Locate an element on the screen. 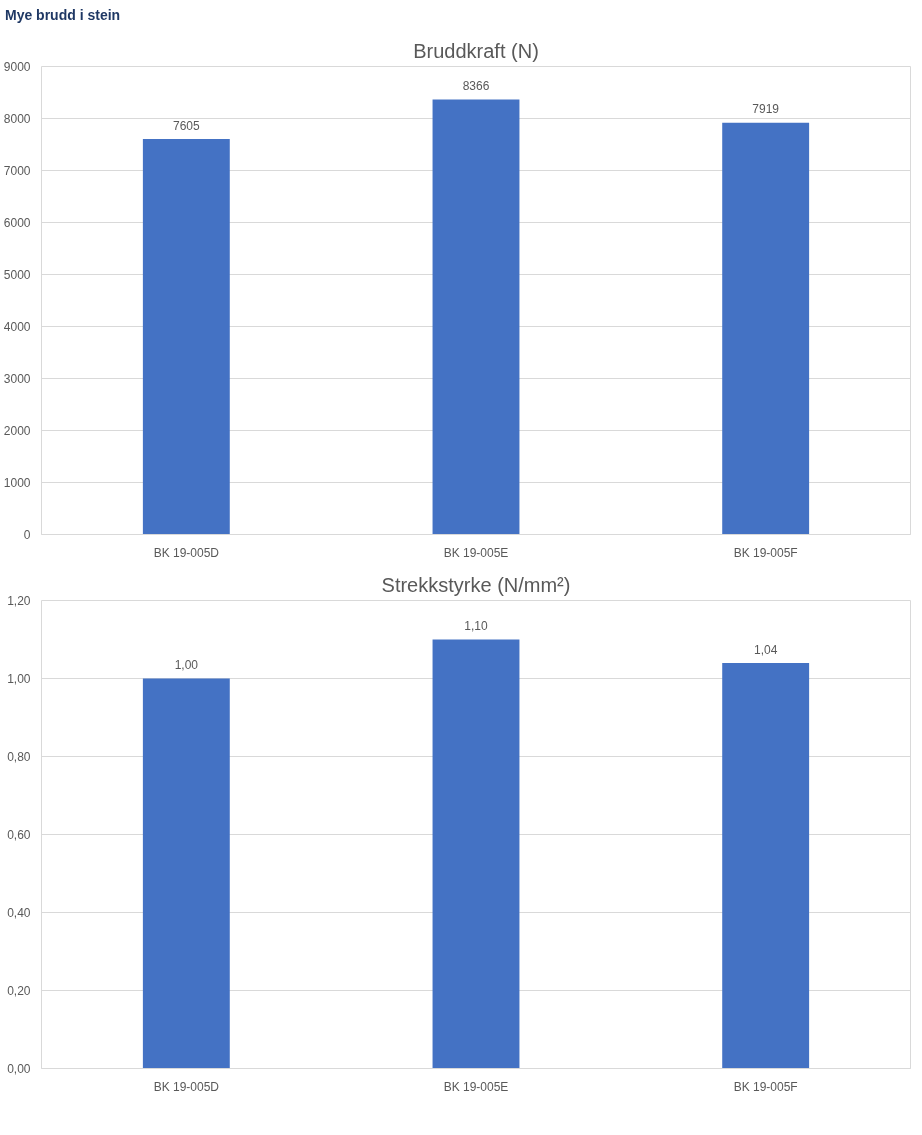 The height and width of the screenshot is (1135, 922). y-tick-label: 0 is located at coordinates (27, 535).